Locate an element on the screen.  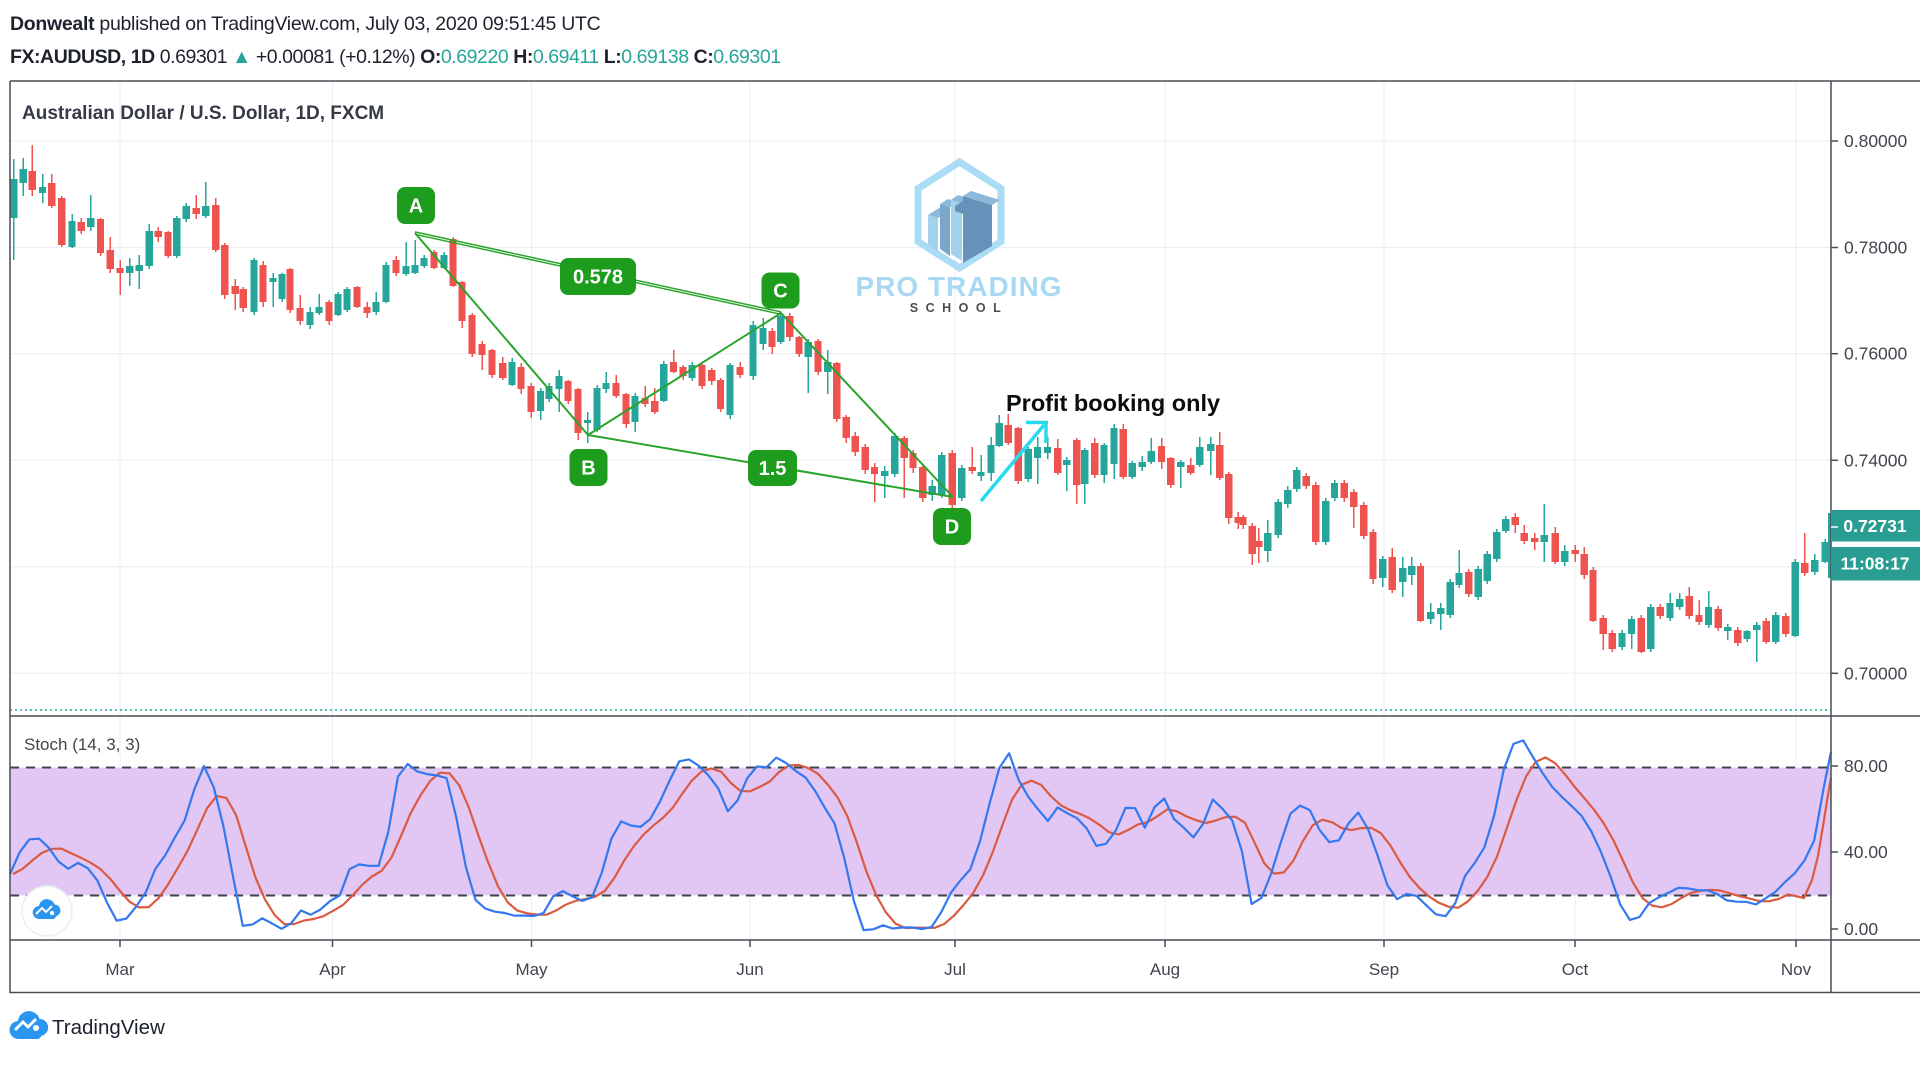
svg-text: Jul is located at coordinates (955, 969).